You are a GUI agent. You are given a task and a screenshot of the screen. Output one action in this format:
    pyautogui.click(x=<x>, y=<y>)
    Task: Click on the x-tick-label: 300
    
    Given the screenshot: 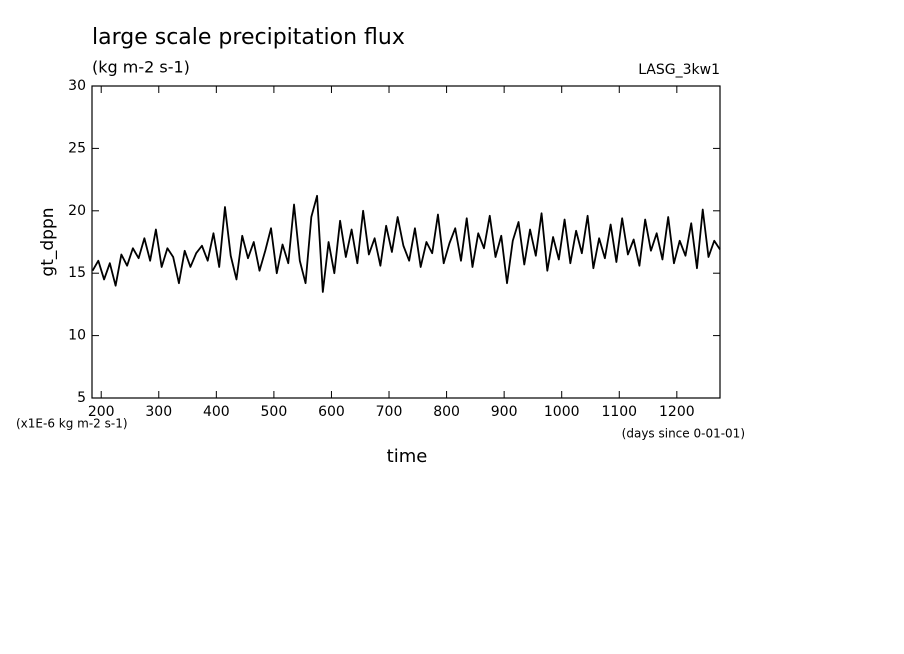 What is the action you would take?
    pyautogui.click(x=158, y=412)
    